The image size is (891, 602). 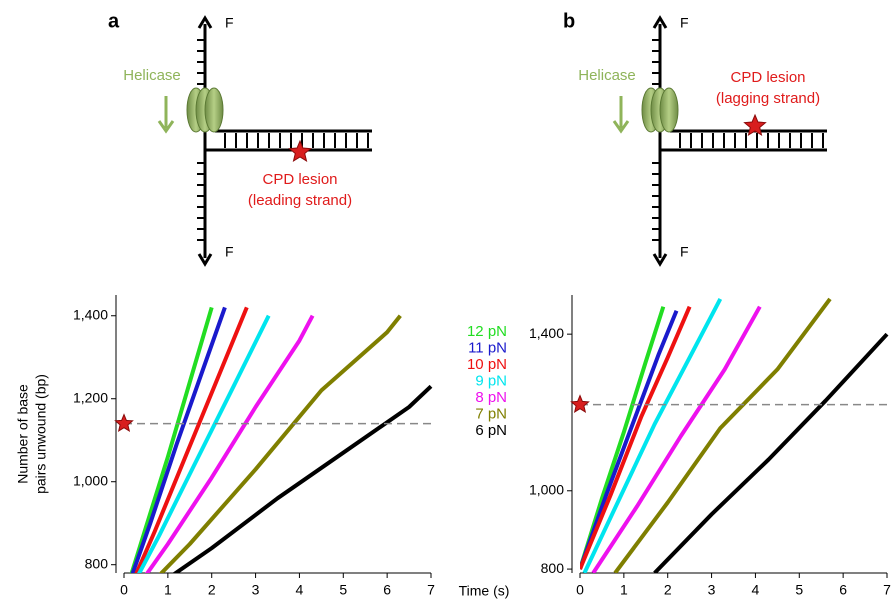 What do you see at coordinates (487, 331) in the screenshot?
I see `legend-entry: 12 pN` at bounding box center [487, 331].